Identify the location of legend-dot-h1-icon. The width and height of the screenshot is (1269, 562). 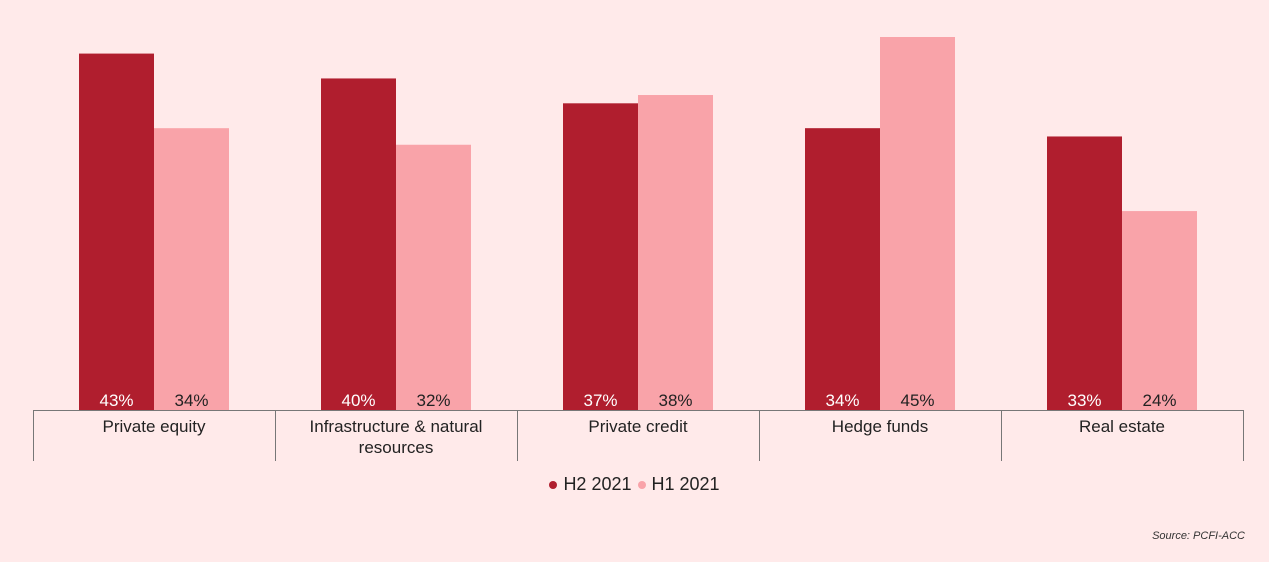
(641, 484).